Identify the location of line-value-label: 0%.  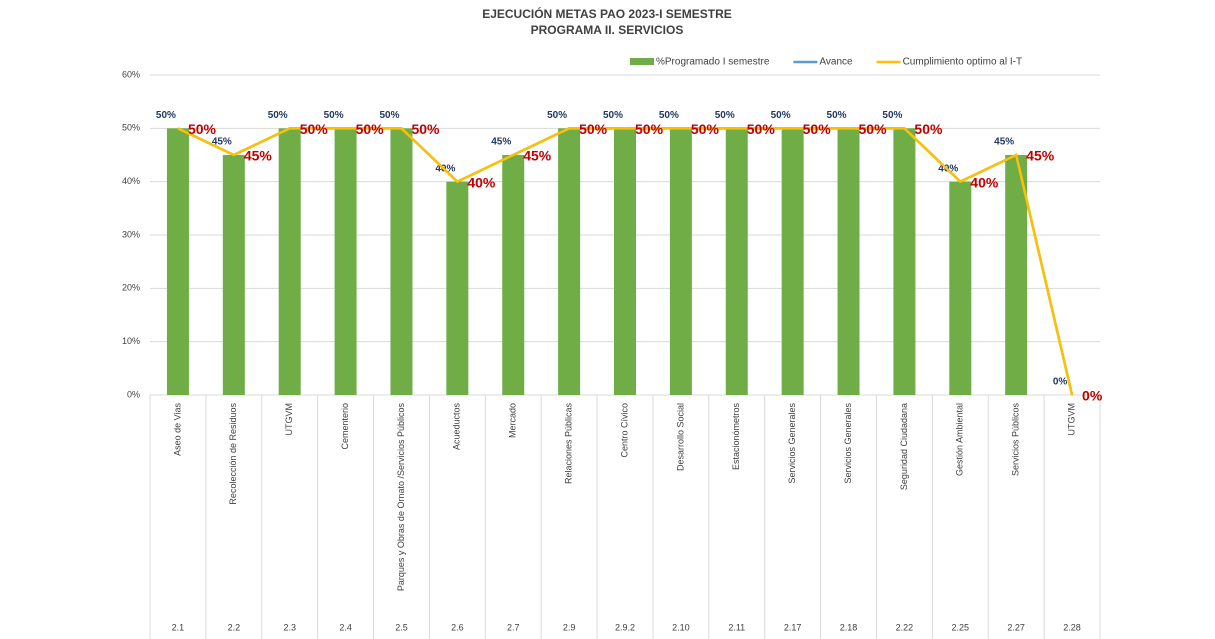
(1092, 396).